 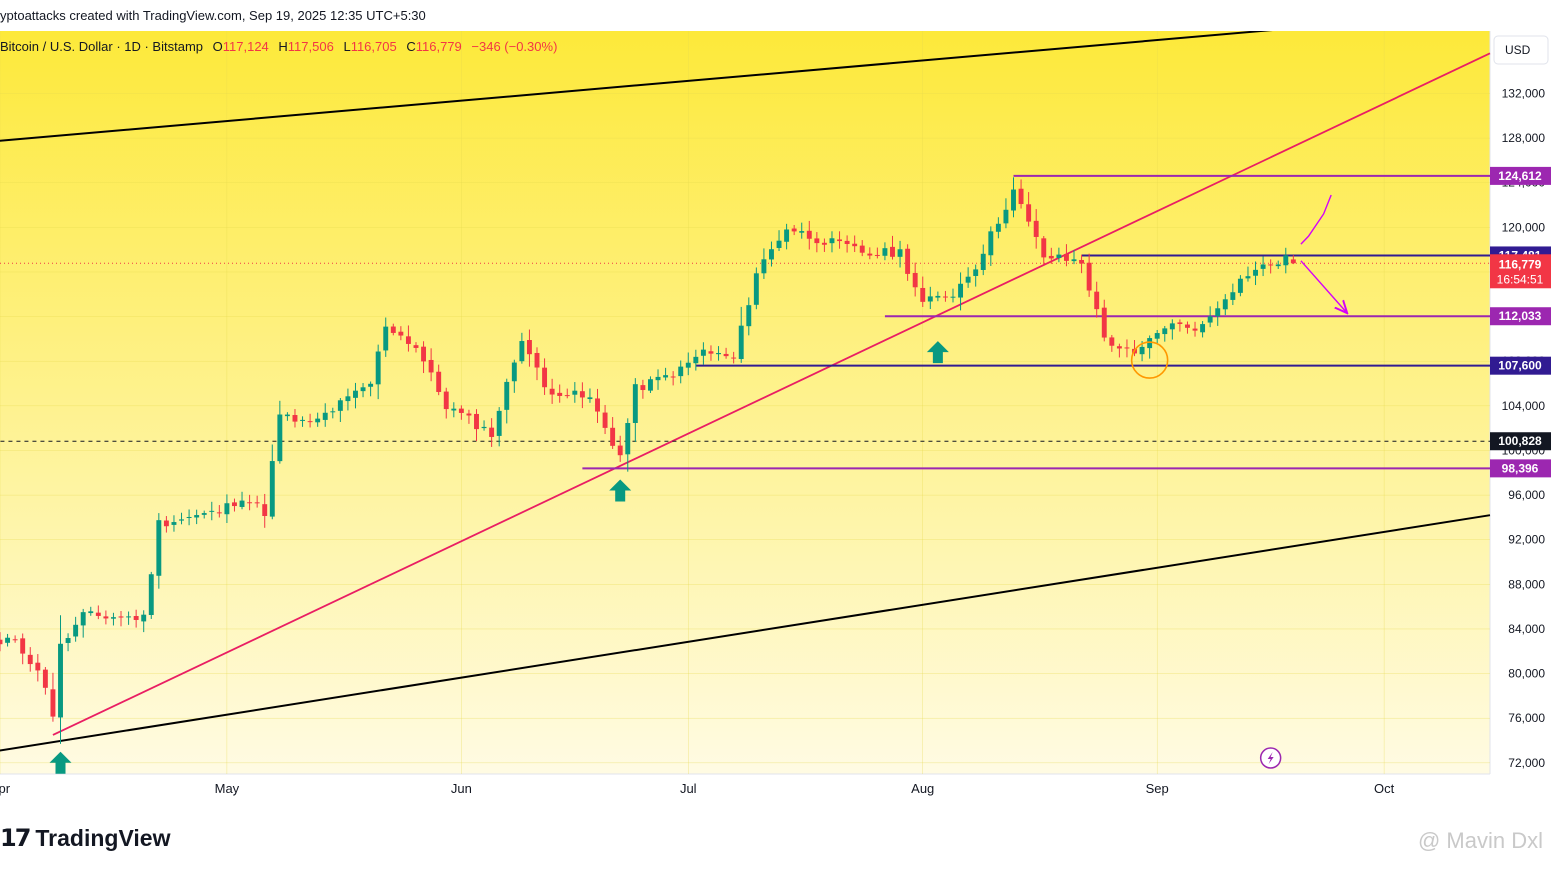 I want to click on x-tick-label: Sep, so click(x=1157, y=788).